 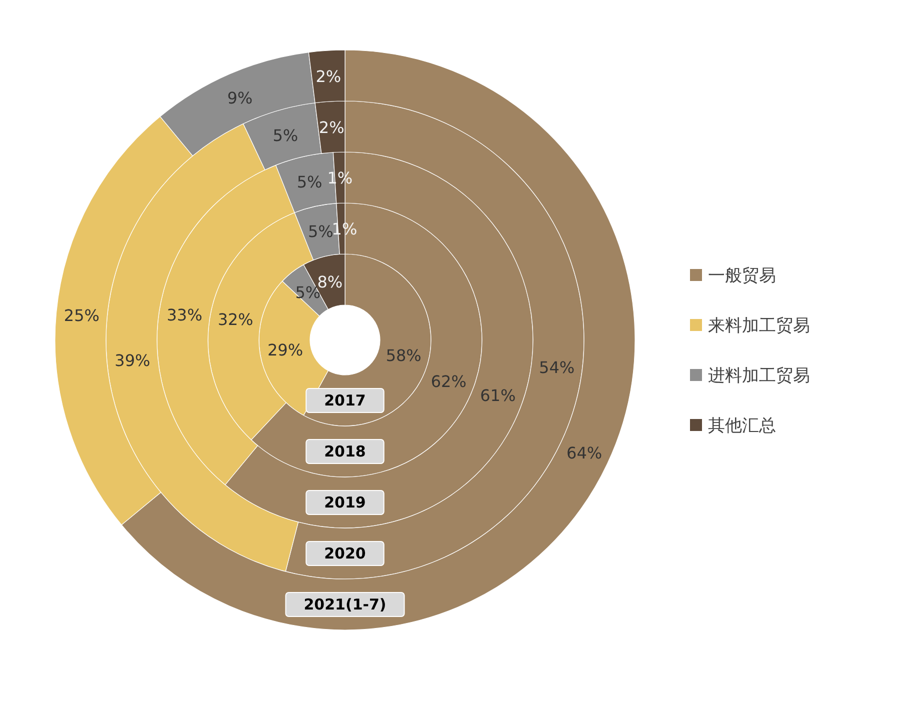 What do you see at coordinates (132, 360) in the screenshot?
I see `data-label: 39%` at bounding box center [132, 360].